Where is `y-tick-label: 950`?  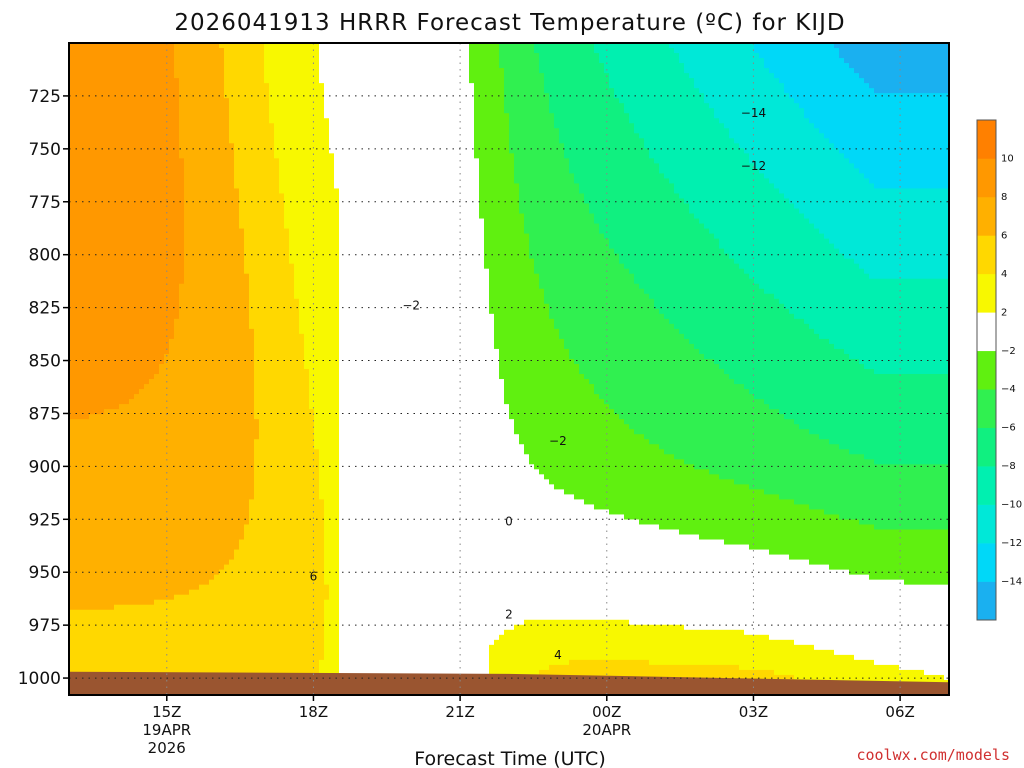
y-tick-label: 950 is located at coordinates (45, 573).